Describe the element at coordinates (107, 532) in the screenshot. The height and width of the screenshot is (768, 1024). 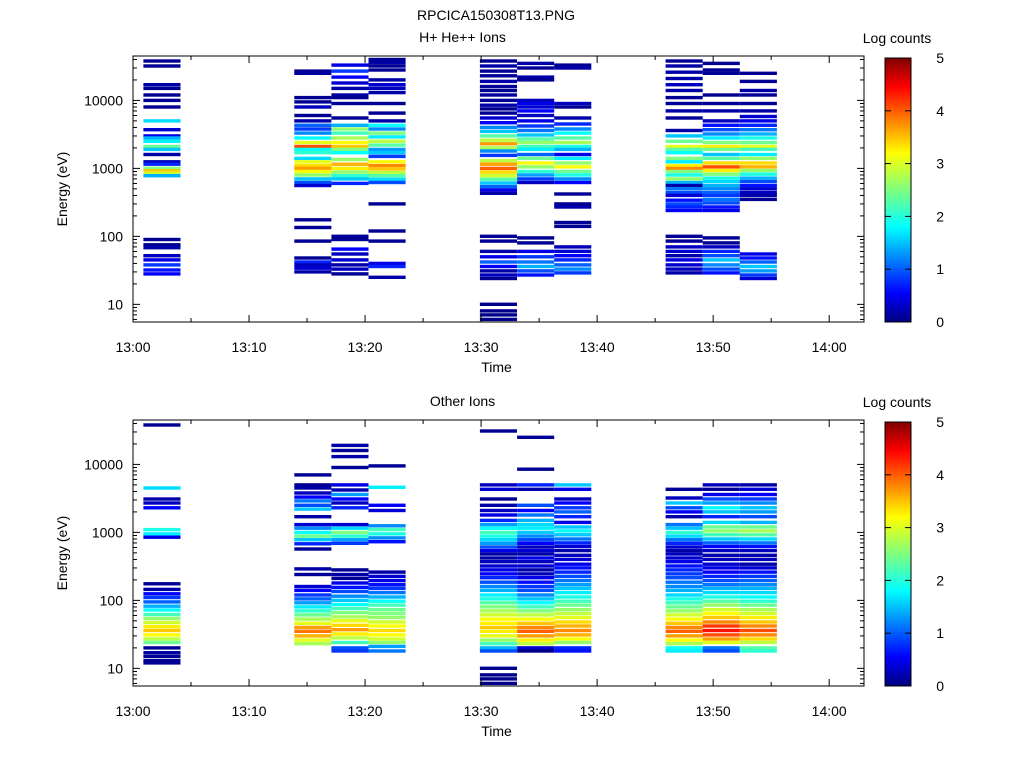
I see `y-tick-label: 1000` at that location.